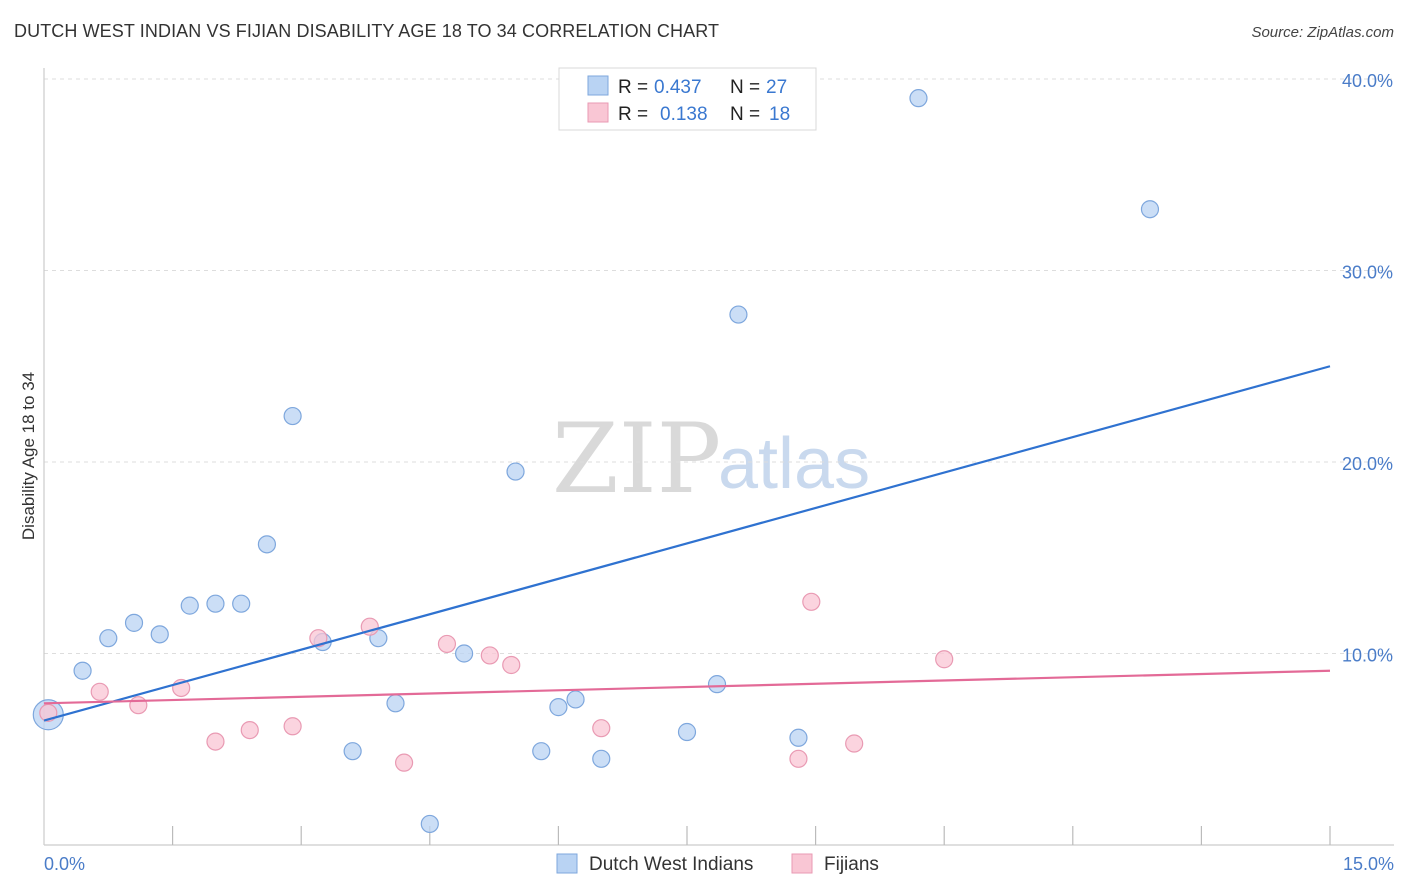  I want to click on legend-swatch-blue, so click(598, 85).